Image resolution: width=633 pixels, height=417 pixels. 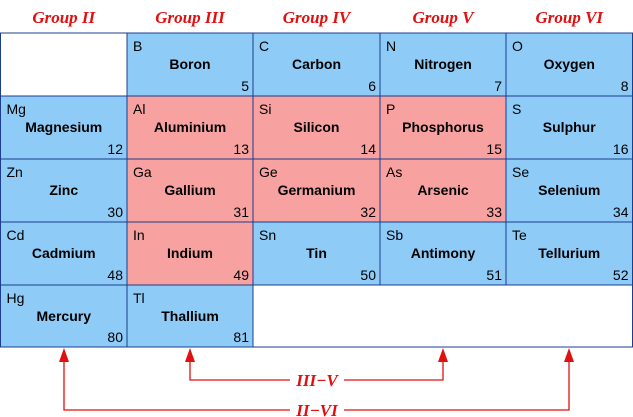 What do you see at coordinates (390, 109) in the screenshot?
I see `element-symbol: P` at bounding box center [390, 109].